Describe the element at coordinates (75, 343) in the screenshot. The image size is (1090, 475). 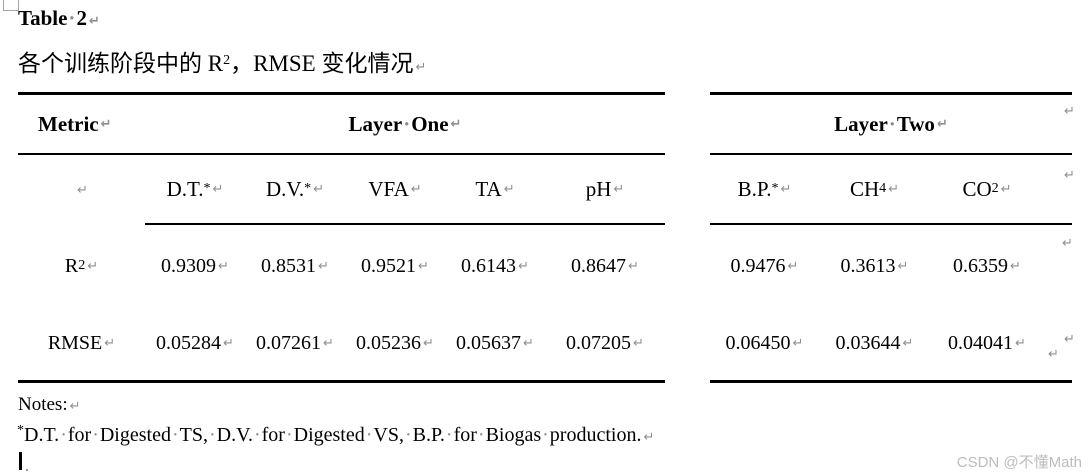
I see `row-label: RMSE` at that location.